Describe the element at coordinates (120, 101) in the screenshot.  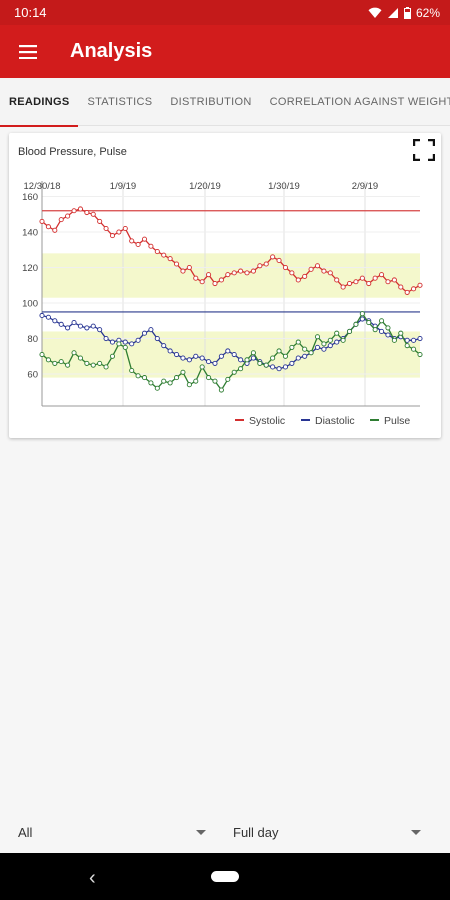
I see `tab-statistics: STATISTICS` at that location.